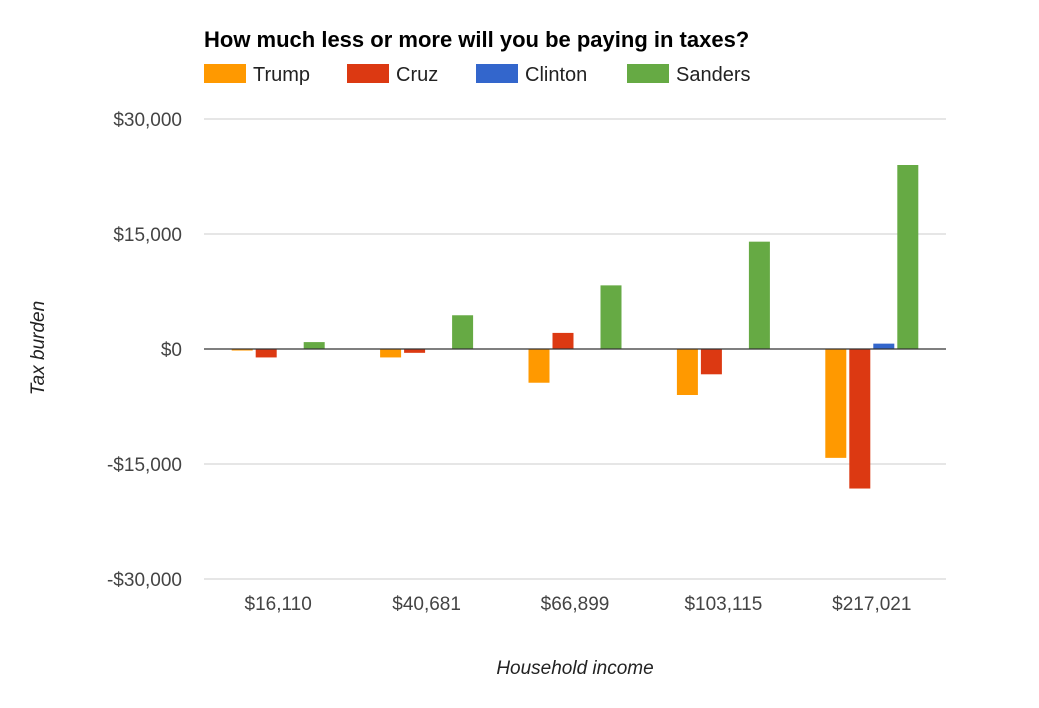 This screenshot has width=1039, height=708. I want to click on y-tick-label: $30,000, so click(147, 120).